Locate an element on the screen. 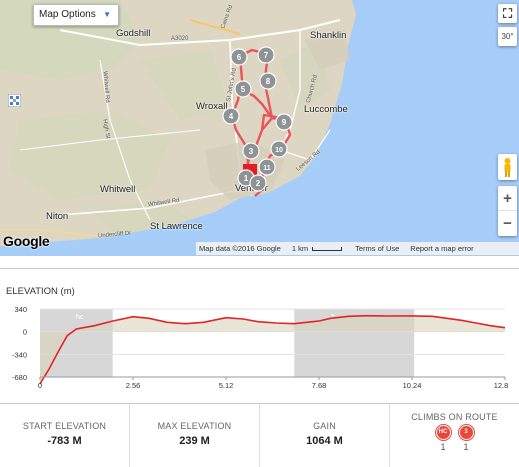 The image size is (519, 467). street-view-pegman is located at coordinates (507, 167).